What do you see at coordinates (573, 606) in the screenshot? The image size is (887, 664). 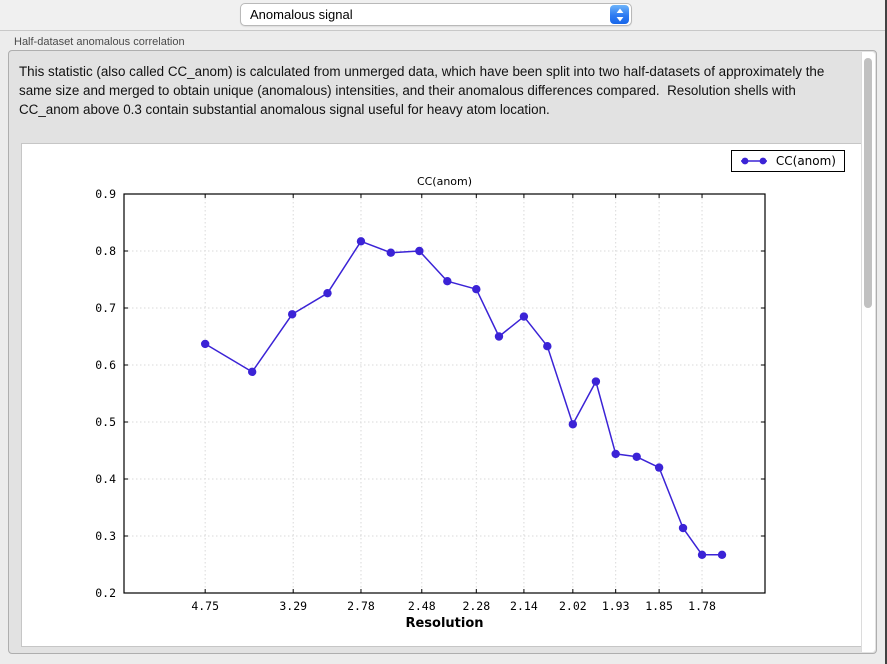 I see `svg-text: 2.02` at bounding box center [573, 606].